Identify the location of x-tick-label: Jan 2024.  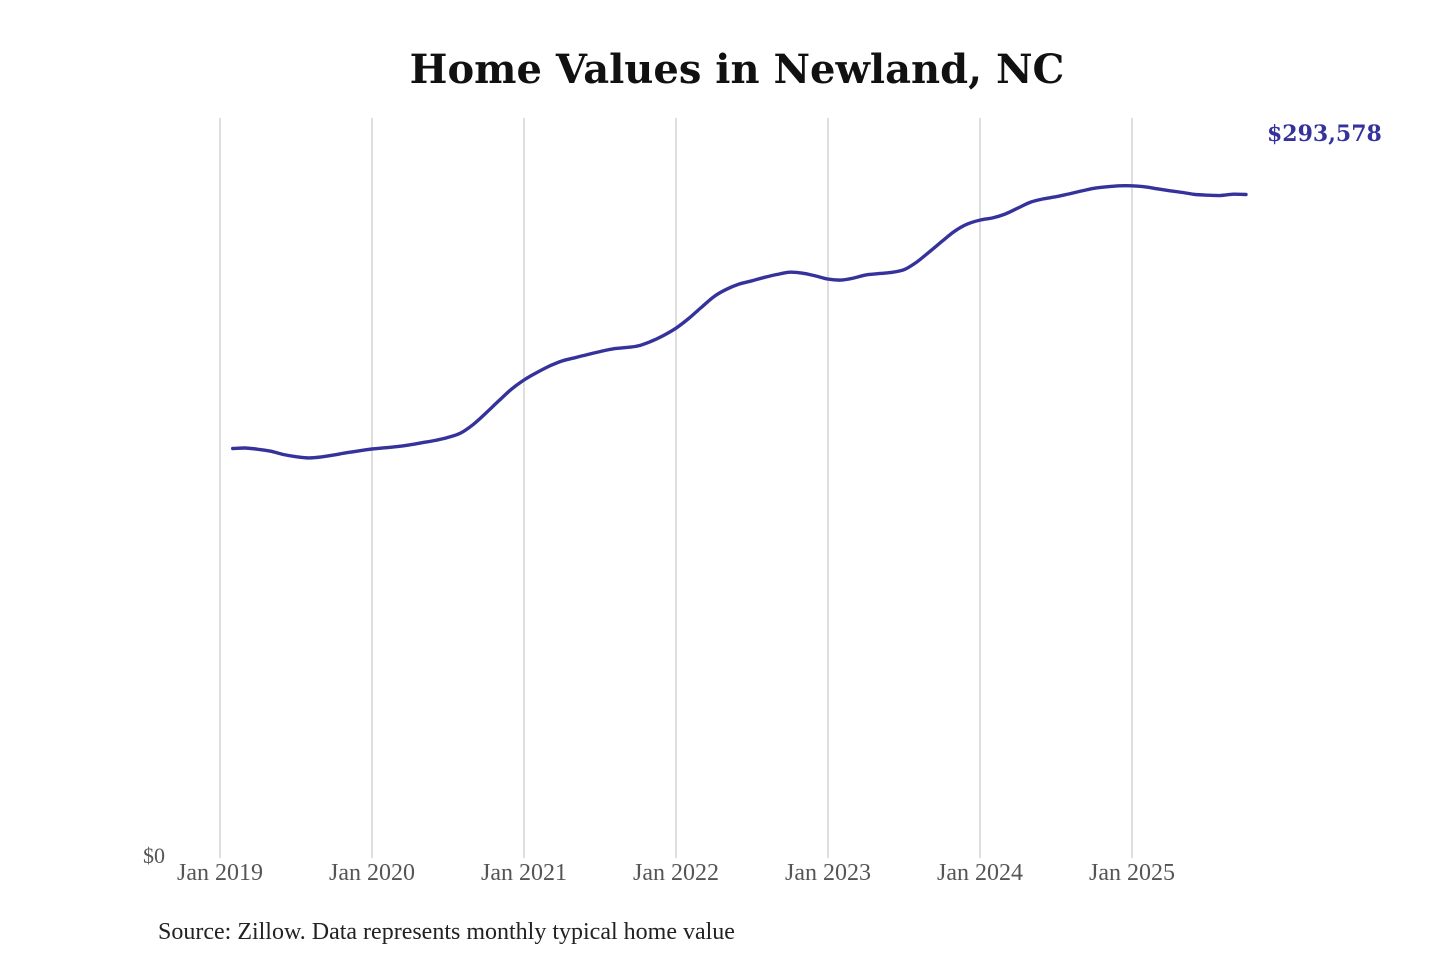
(980, 873).